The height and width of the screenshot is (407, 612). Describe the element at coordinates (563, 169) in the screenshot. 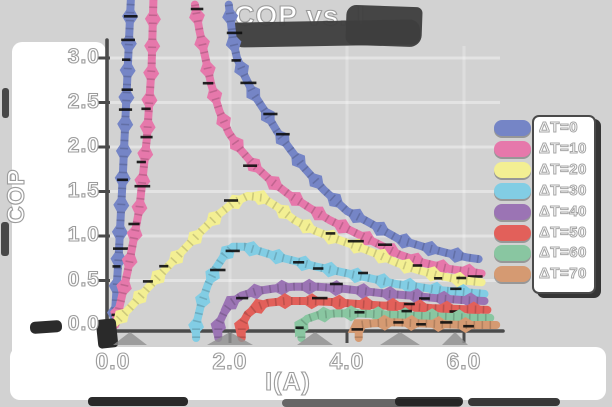

I see `legend-item-label: ΔT=20` at that location.